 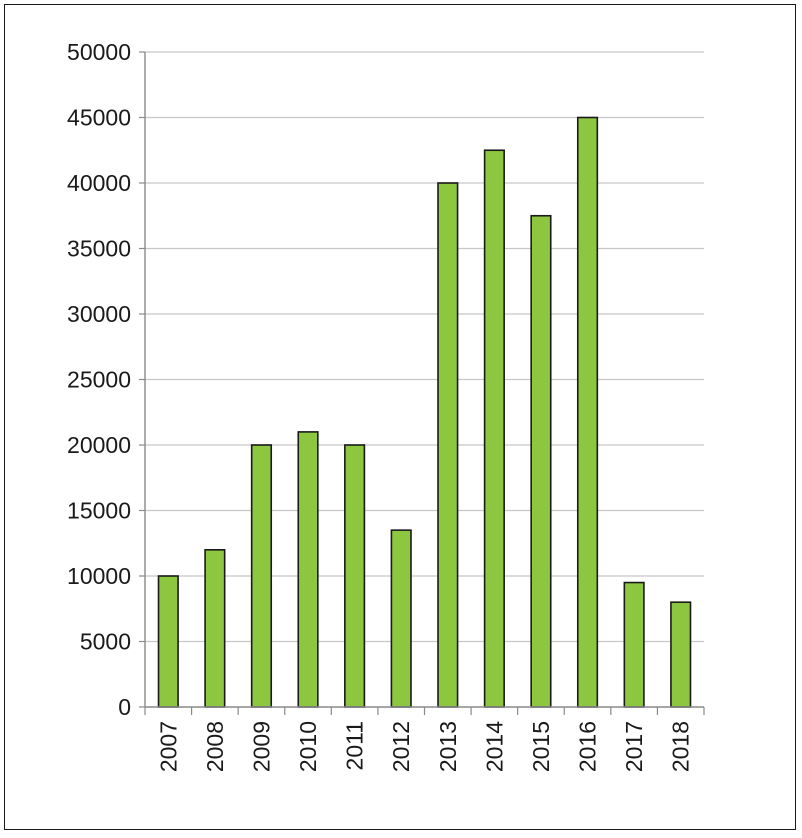 I want to click on x-tick-label: 2008, so click(x=215, y=746).